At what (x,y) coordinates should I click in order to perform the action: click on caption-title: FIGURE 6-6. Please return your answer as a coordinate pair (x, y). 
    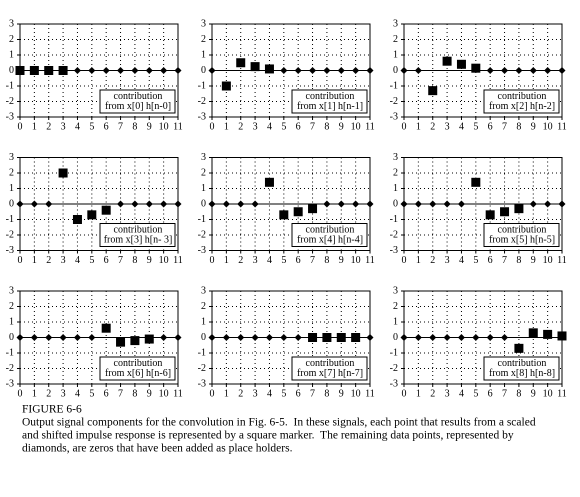
    Looking at the image, I should click on (52, 410).